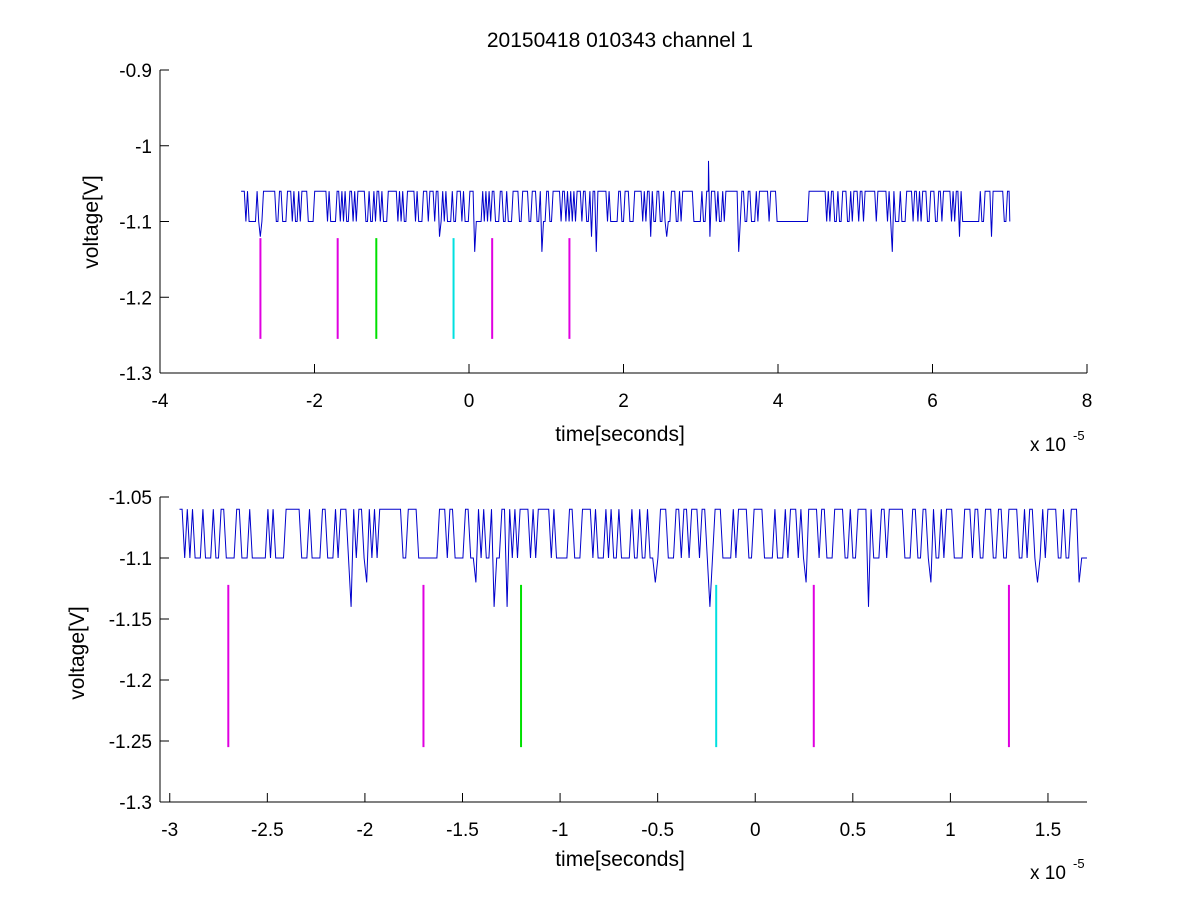  What do you see at coordinates (1048, 830) in the screenshot?
I see `x-tick-label: 1.5` at bounding box center [1048, 830].